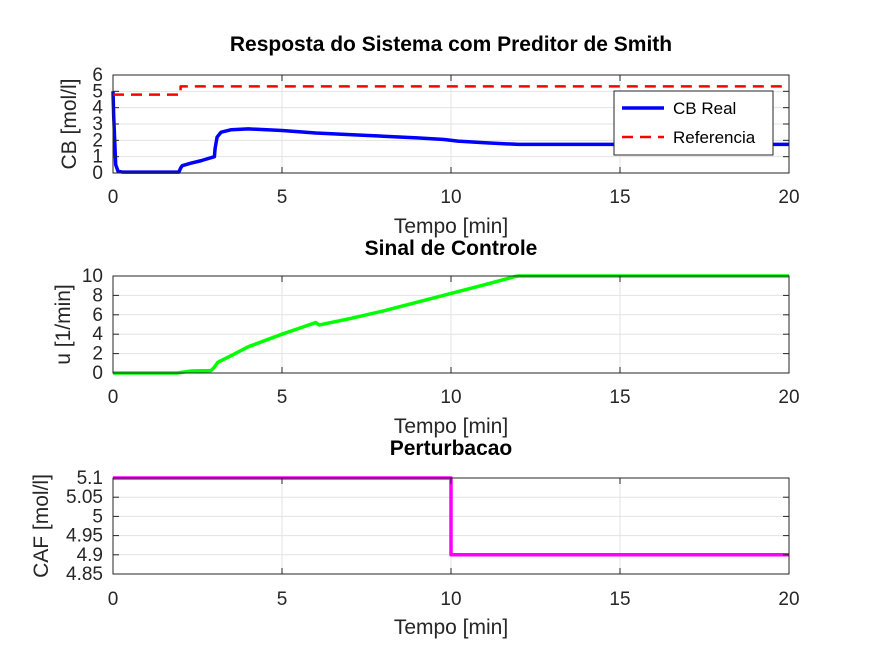  What do you see at coordinates (84, 497) in the screenshot?
I see `y-tick-label: 5.05` at bounding box center [84, 497].